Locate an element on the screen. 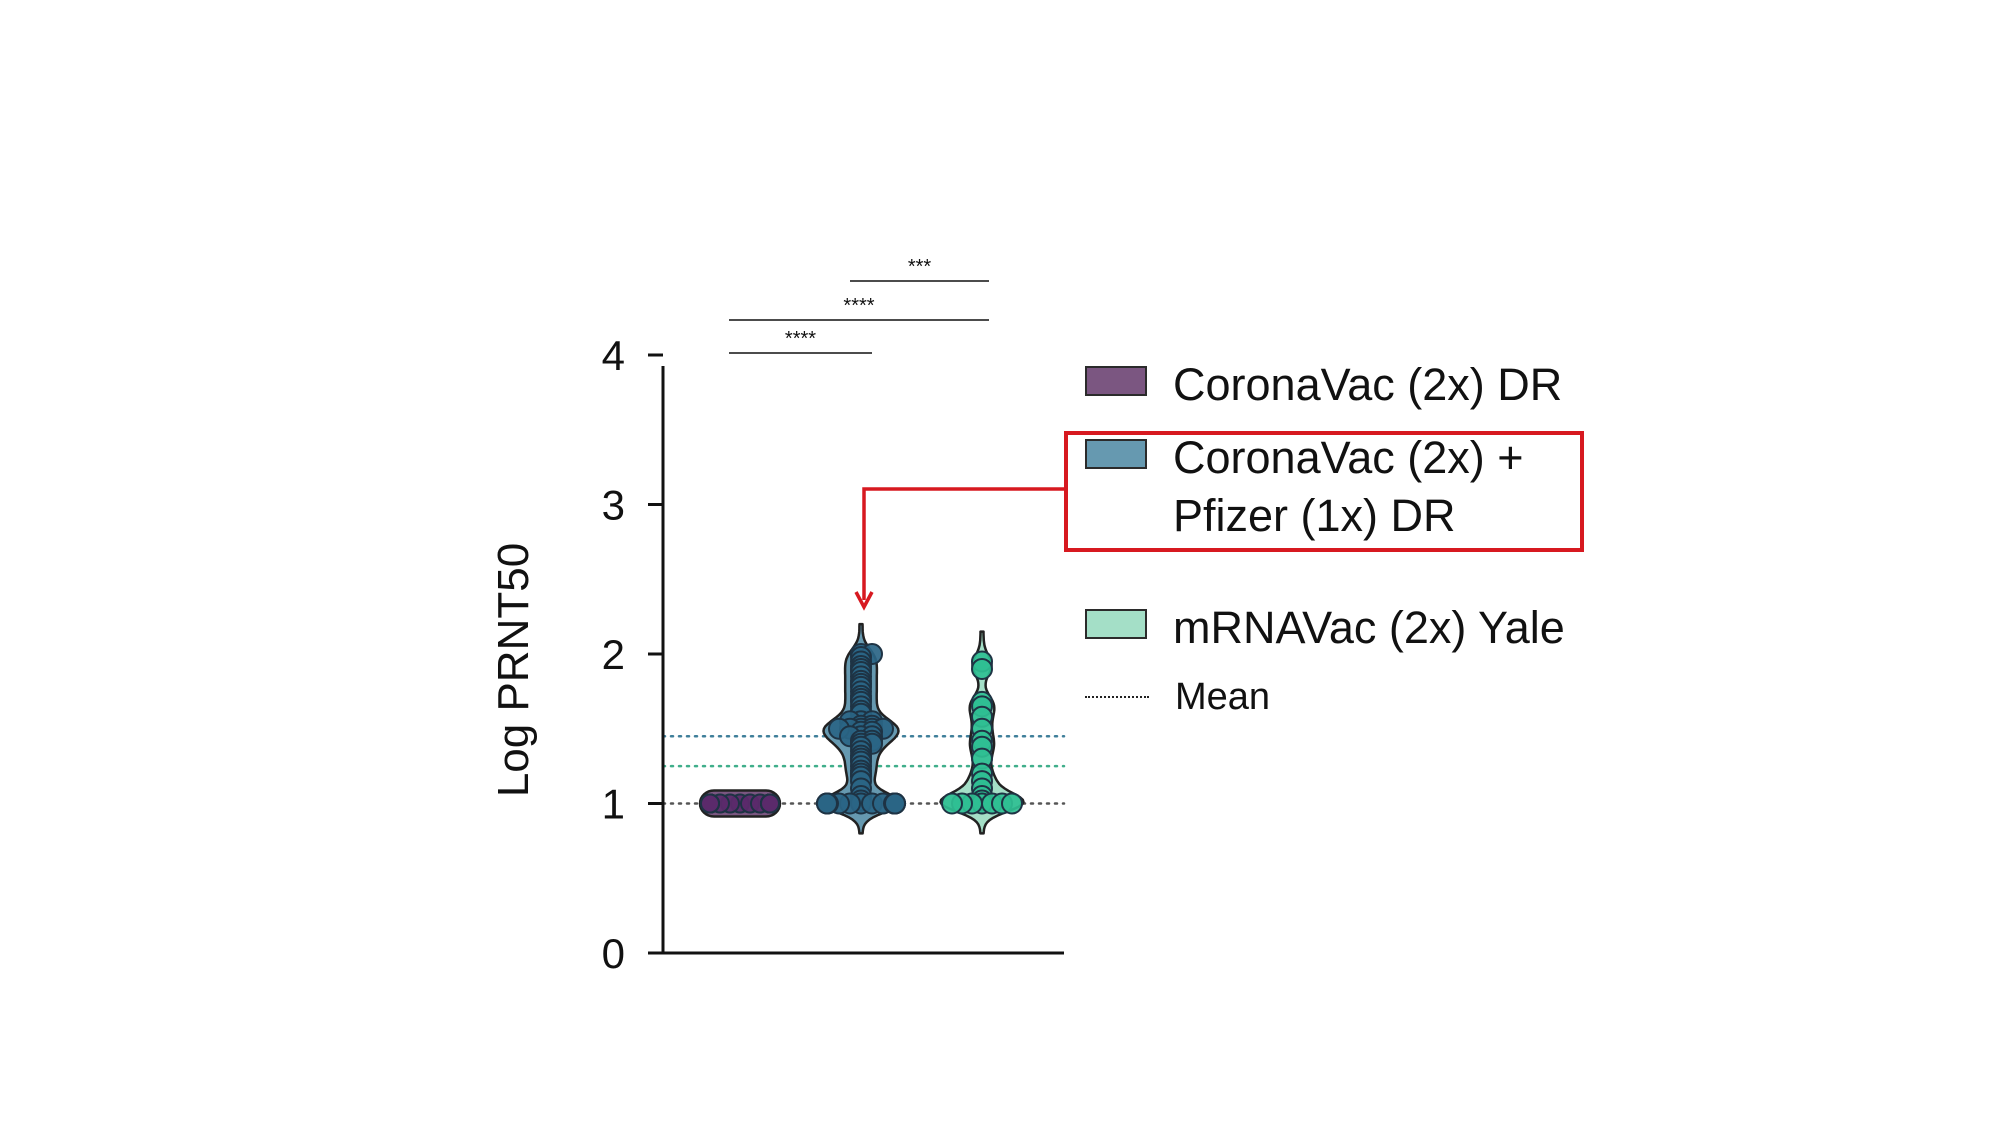 The height and width of the screenshot is (1134, 2016). y-tick-label: 4 is located at coordinates (613, 355).